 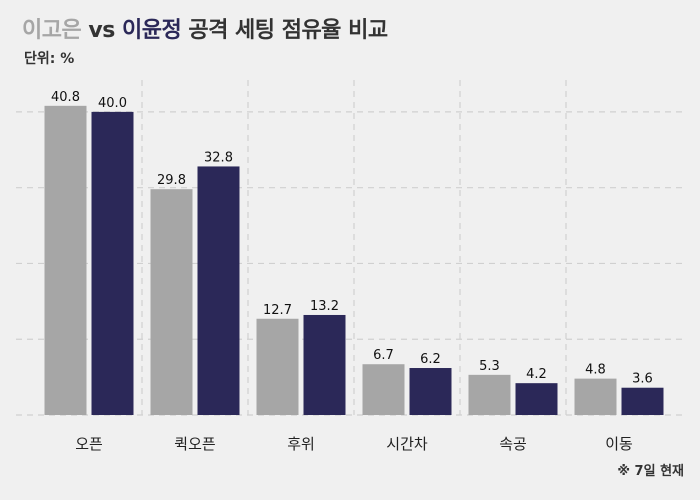 I want to click on data-label: 4.8, so click(x=595, y=370).